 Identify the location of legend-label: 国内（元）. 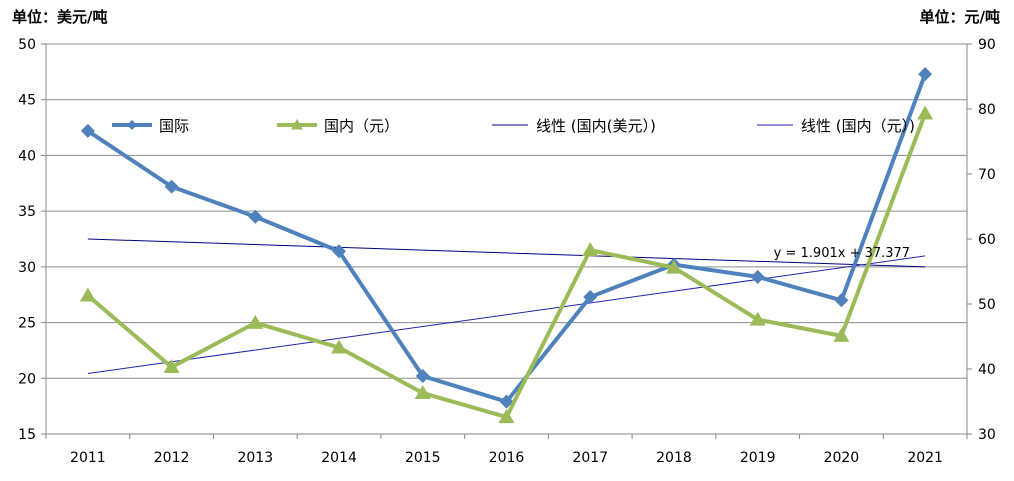
(361, 126).